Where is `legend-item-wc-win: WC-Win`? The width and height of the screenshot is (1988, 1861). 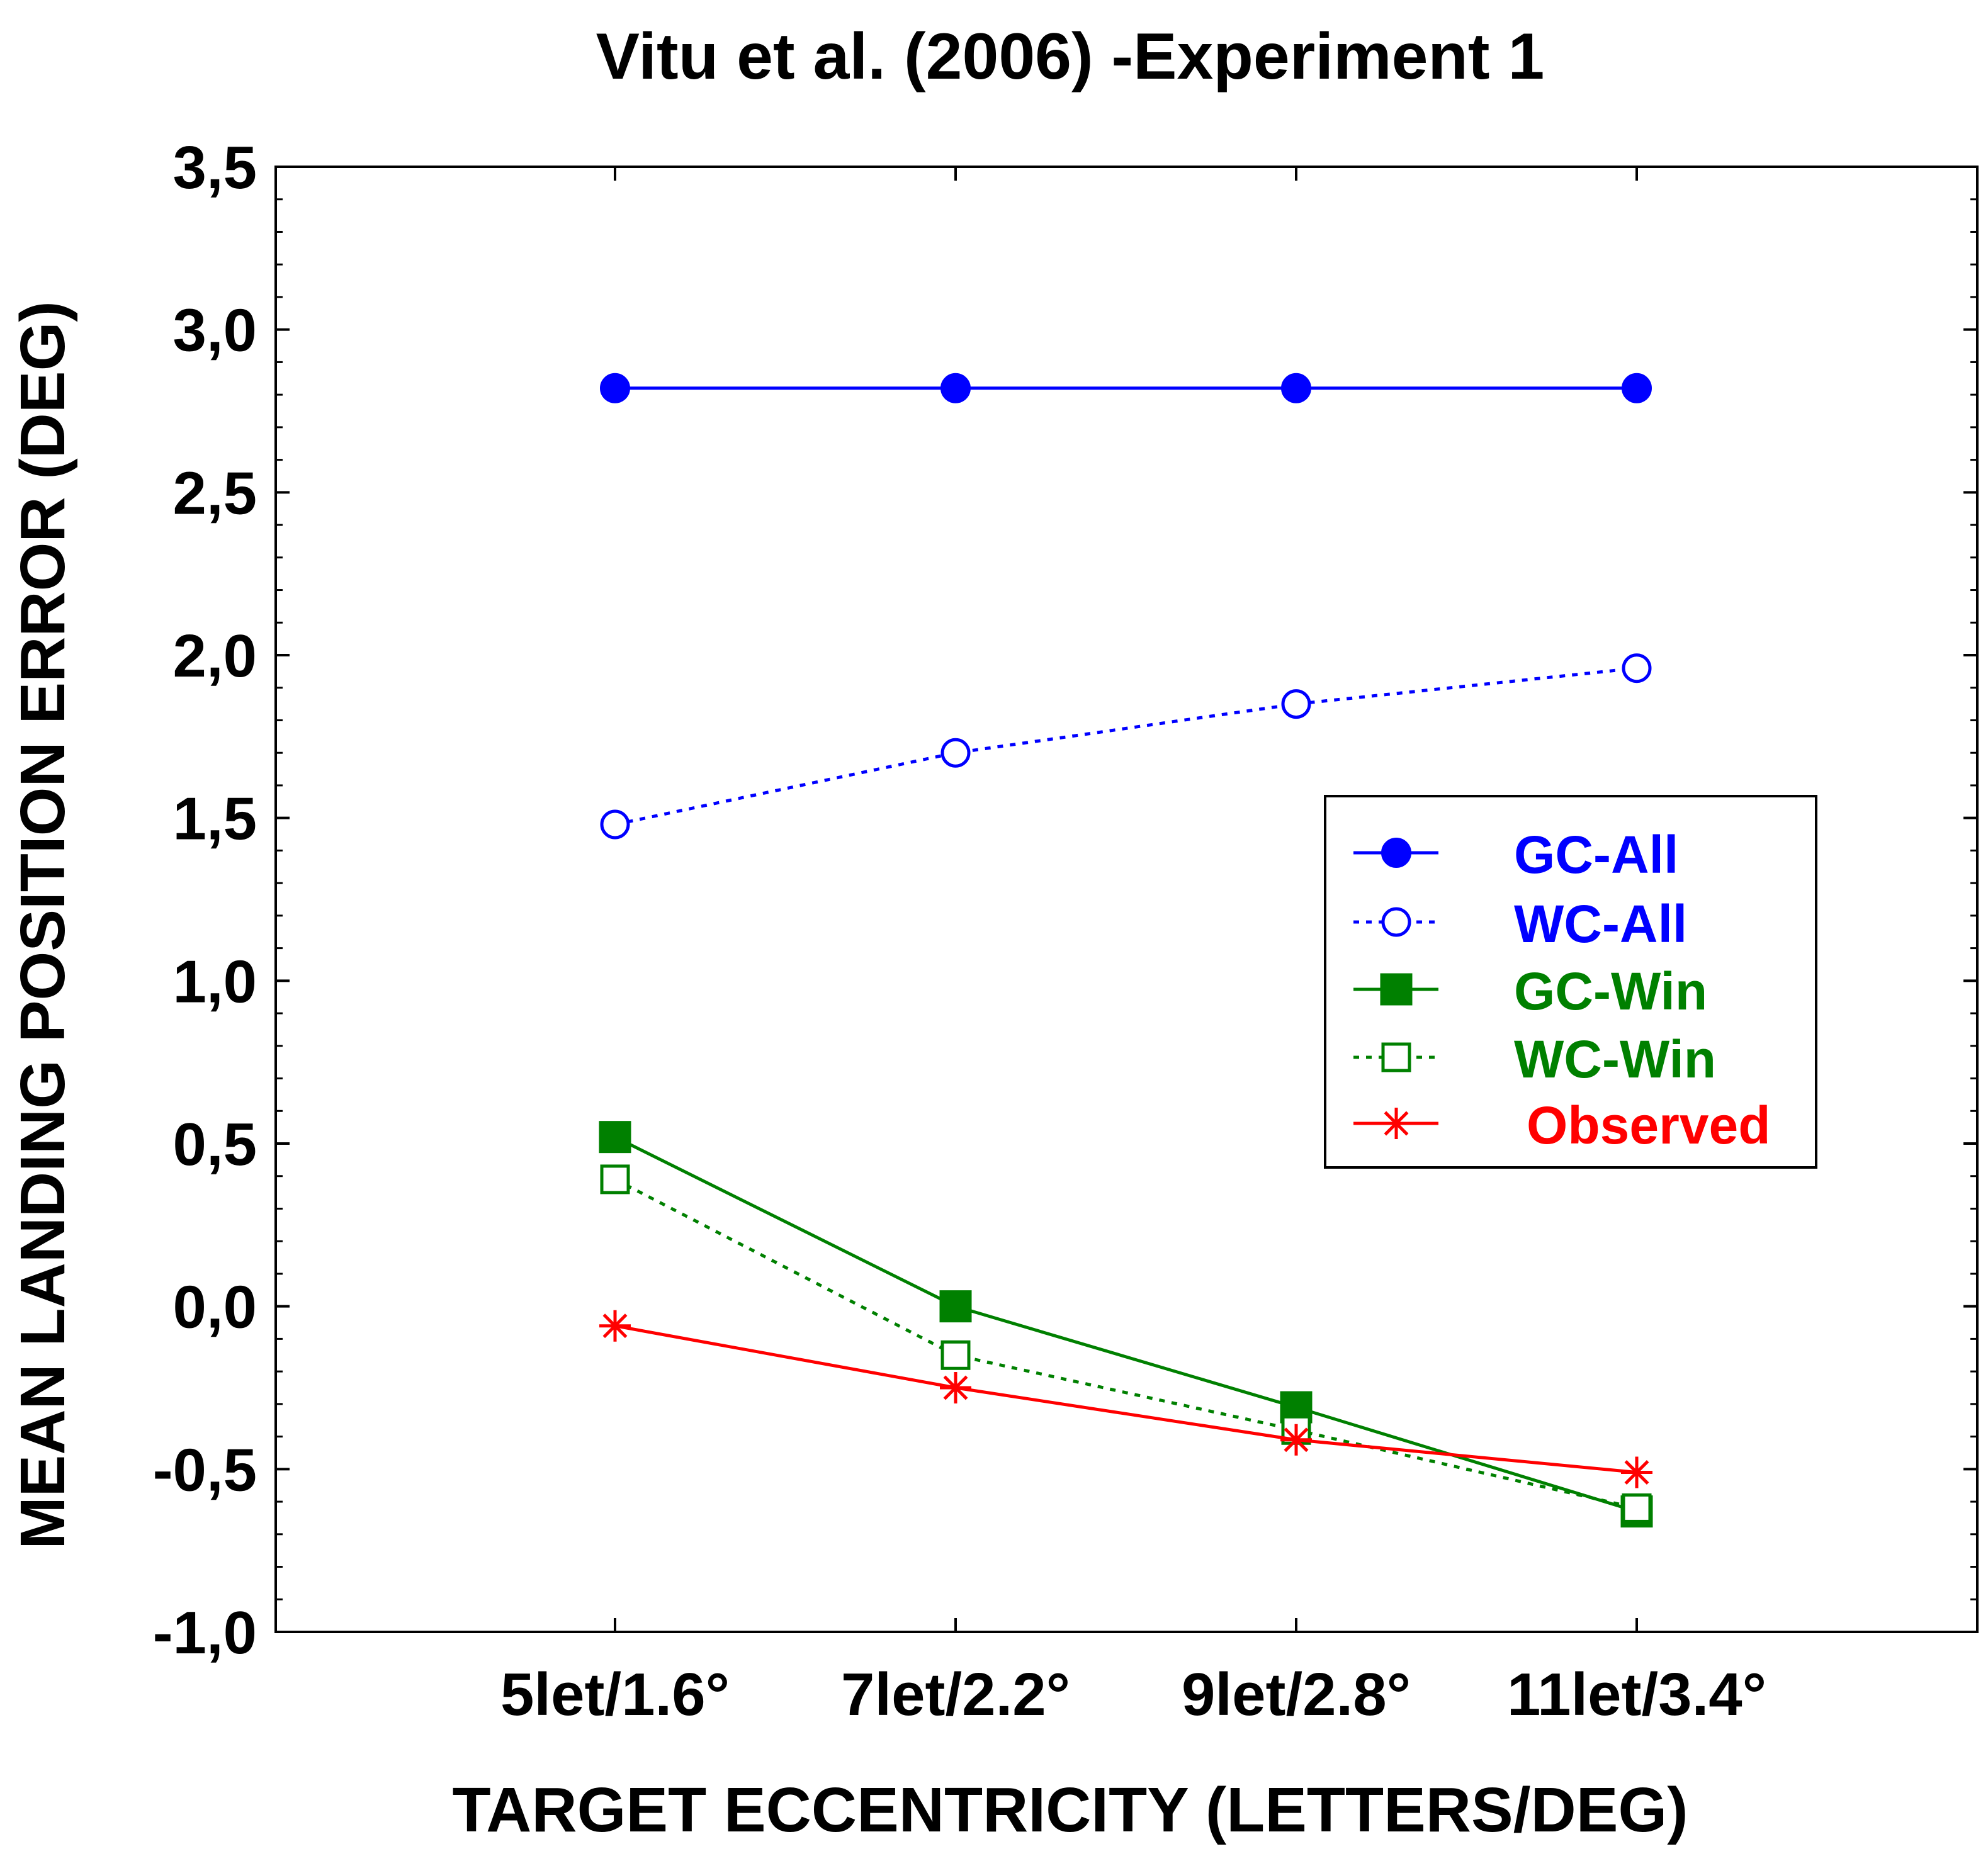
legend-item-wc-win: WC-Win is located at coordinates (1534, 1059).